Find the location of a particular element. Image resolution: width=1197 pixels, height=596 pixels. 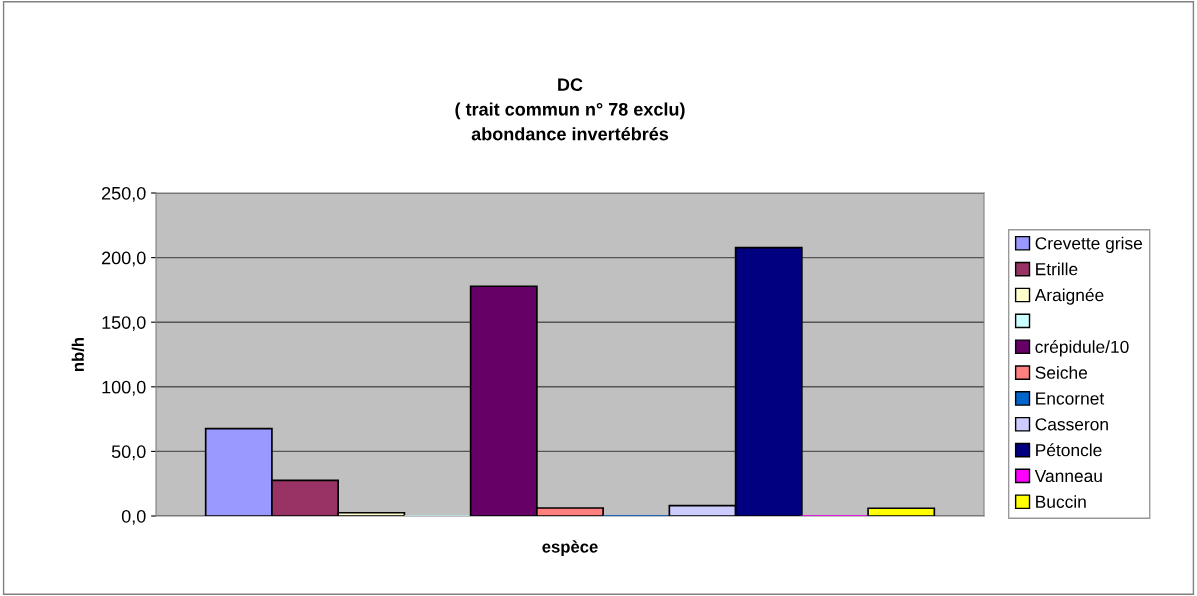

y-tick-label: 0,0 is located at coordinates (133, 517).